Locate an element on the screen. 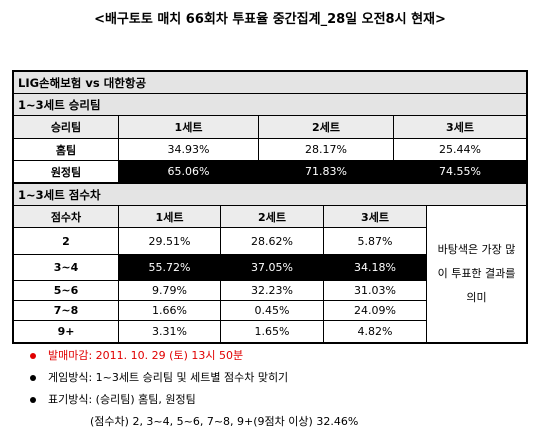 The image size is (540, 439). value-cell: 32.23% is located at coordinates (272, 290).